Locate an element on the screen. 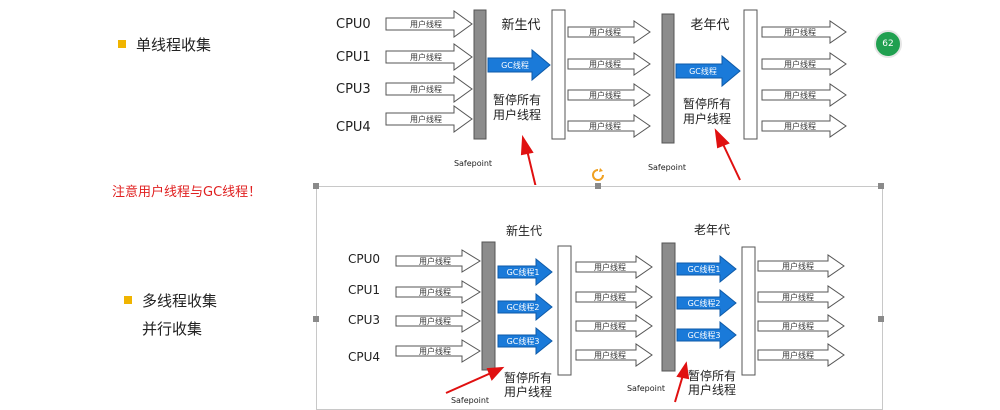 The width and height of the screenshot is (1000, 410). attention-note: 注意用户线程与GC线程！ is located at coordinates (187, 192).